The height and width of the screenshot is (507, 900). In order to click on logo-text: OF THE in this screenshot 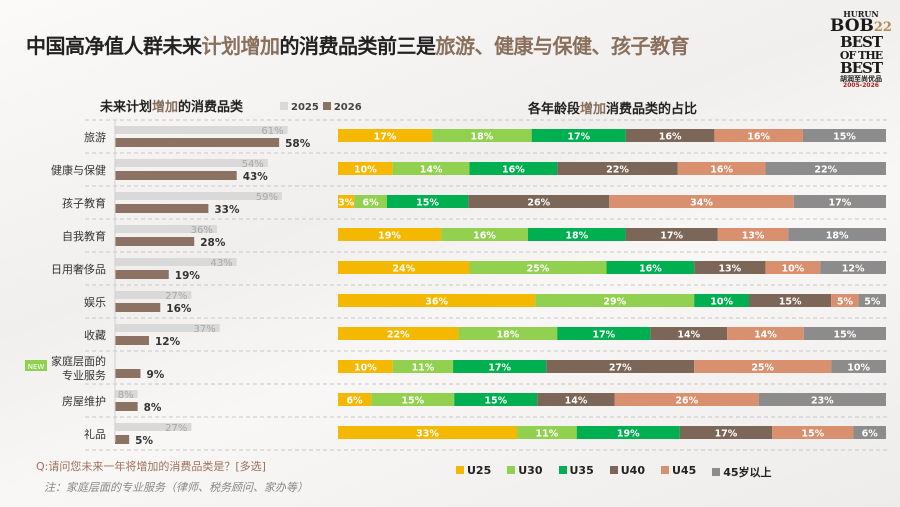, I will do `click(861, 55)`.